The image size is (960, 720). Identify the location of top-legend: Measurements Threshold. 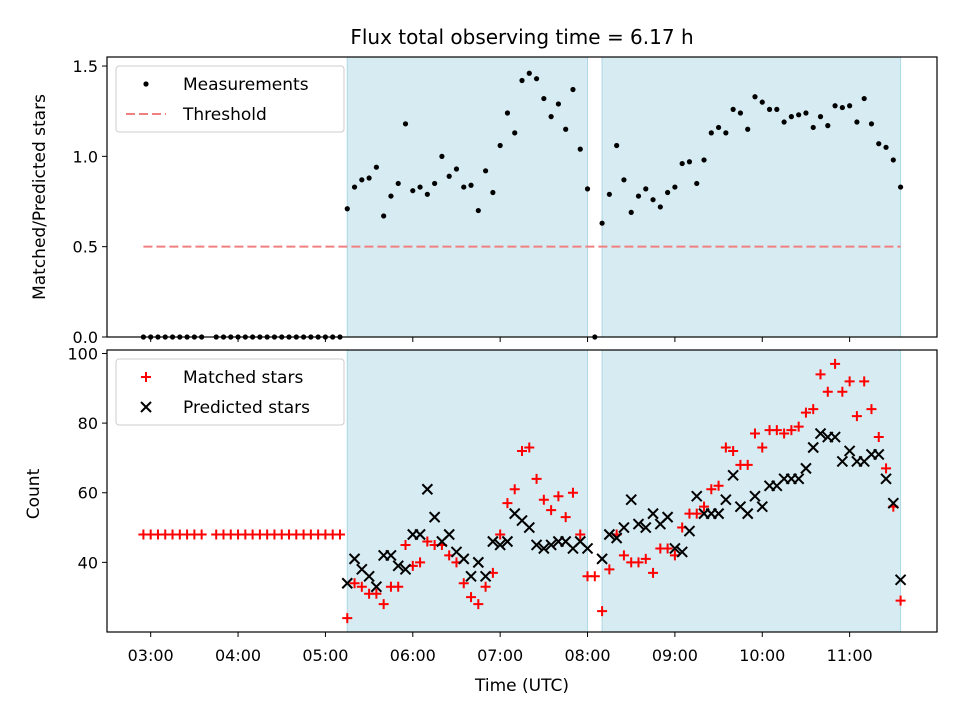
(230, 99).